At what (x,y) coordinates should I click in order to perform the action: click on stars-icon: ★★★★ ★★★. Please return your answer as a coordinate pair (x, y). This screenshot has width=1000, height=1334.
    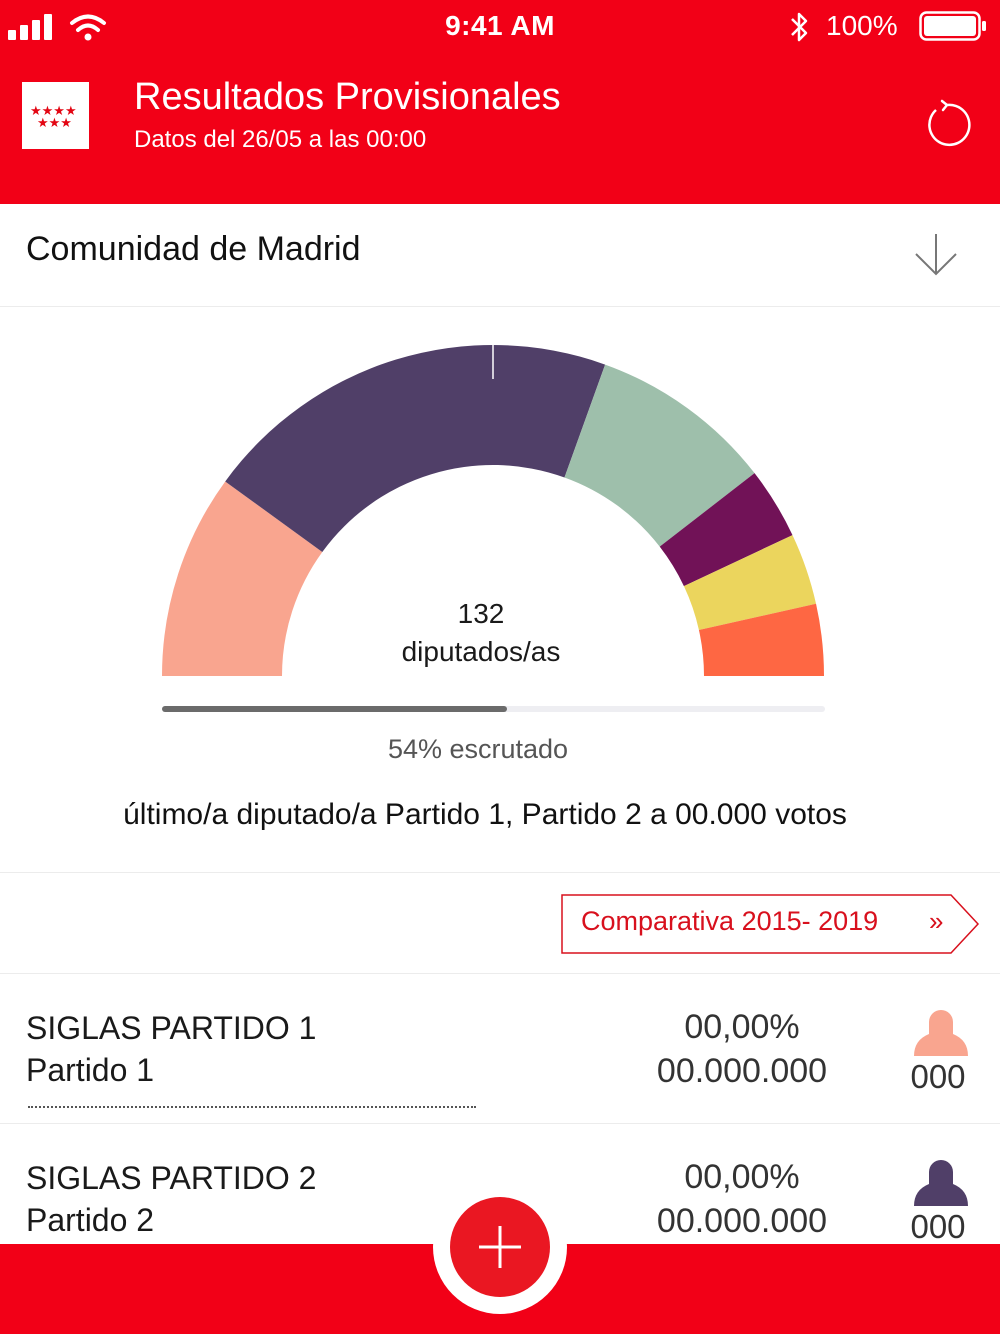
    Looking at the image, I should click on (53, 117).